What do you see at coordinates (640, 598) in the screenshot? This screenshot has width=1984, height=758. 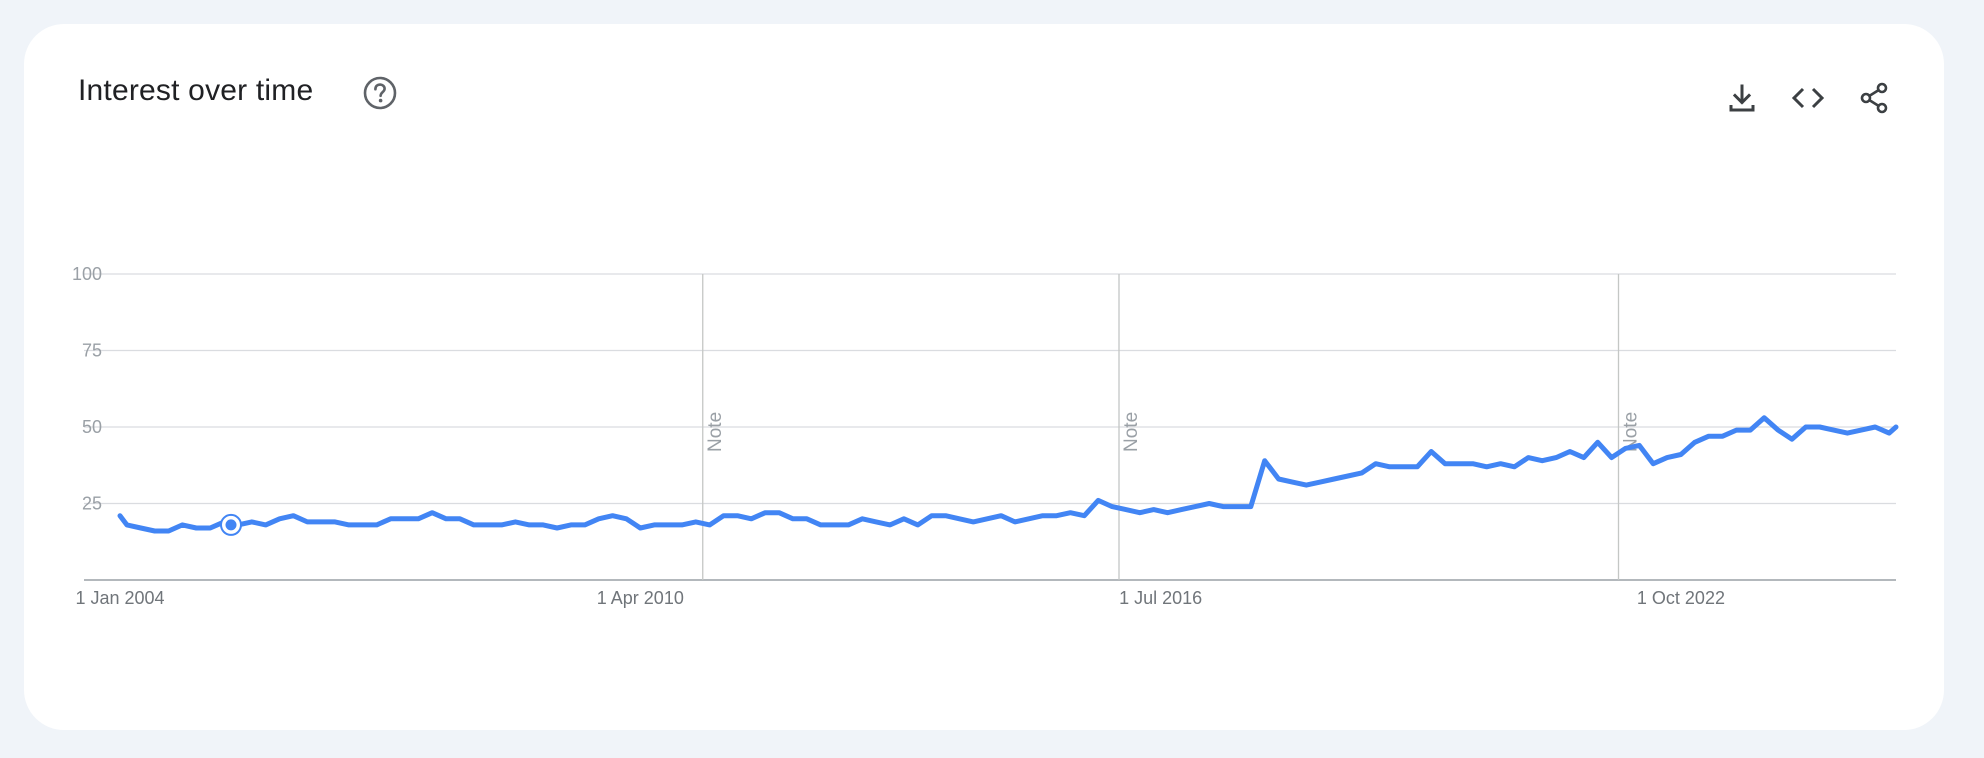 I see `x-tick-label: 1 Apr 2010` at bounding box center [640, 598].